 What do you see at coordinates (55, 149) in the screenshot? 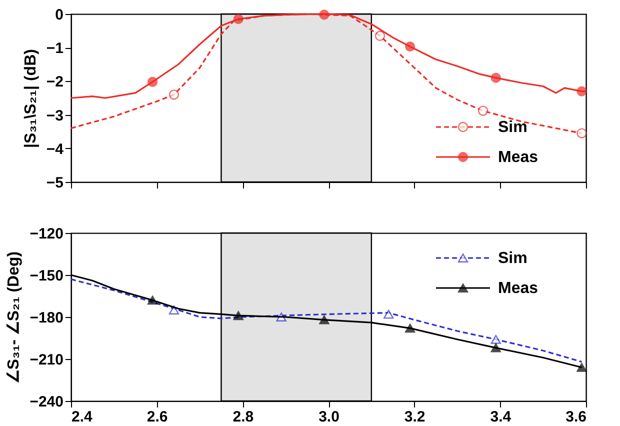
I see `y-tick-label: −4` at bounding box center [55, 149].